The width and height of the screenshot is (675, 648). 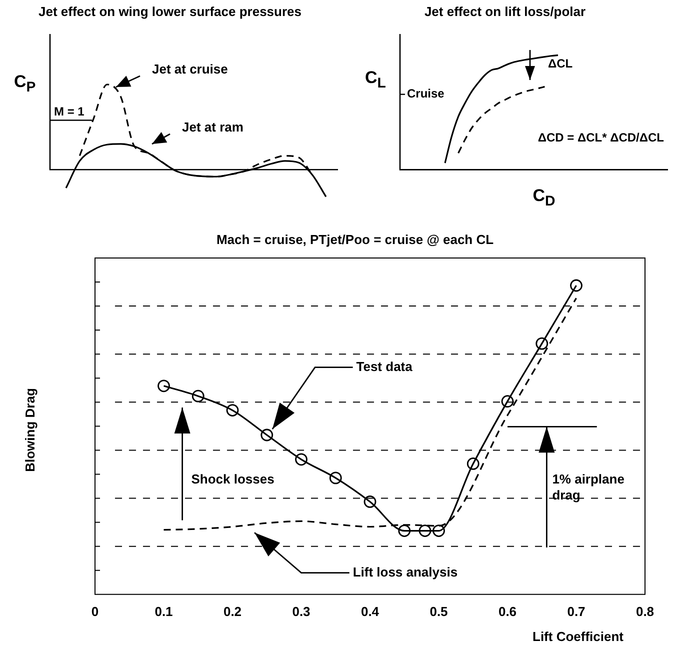 I want to click on x-tick-label: 0.2, so click(x=232, y=611).